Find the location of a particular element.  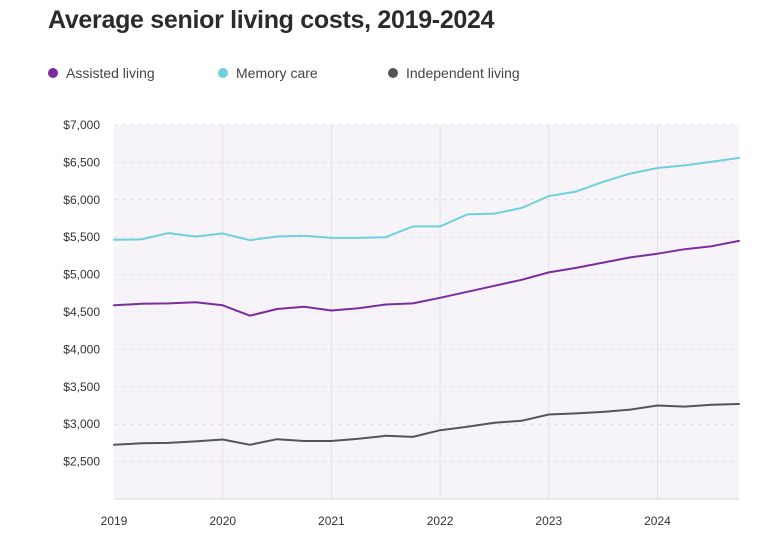

x-tick-label: 2021 is located at coordinates (331, 521).